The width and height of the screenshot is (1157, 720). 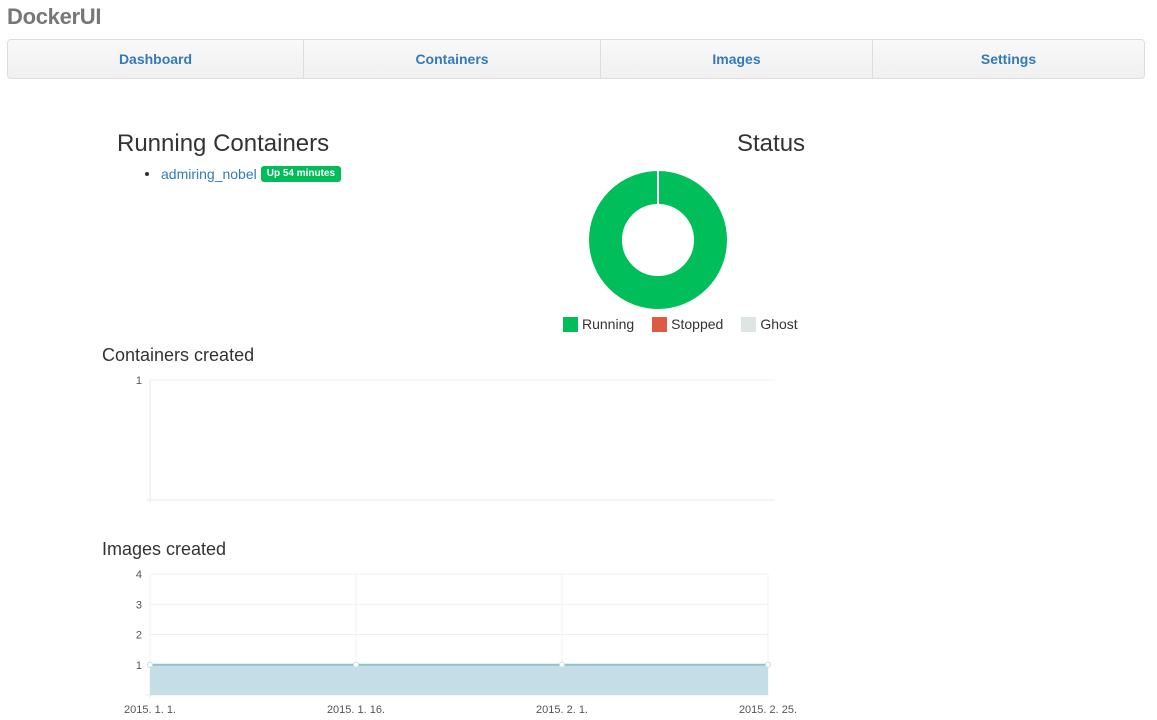 I want to click on nav-images: Images, so click(x=737, y=59).